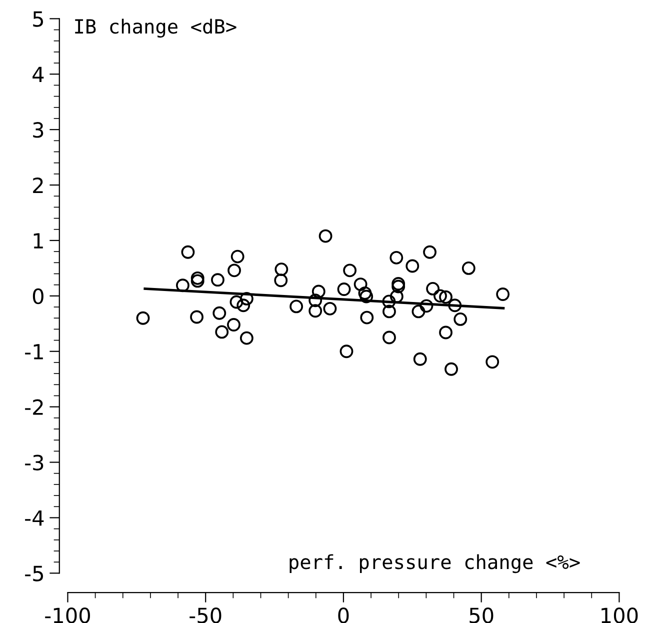 The image size is (645, 623). I want to click on y-tick-label: -4, so click(34, 518).